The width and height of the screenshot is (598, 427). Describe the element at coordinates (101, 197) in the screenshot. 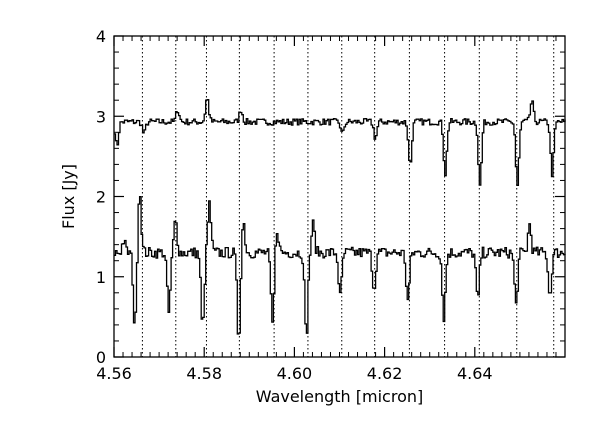

I see `y-tick-label-2: 2` at that location.